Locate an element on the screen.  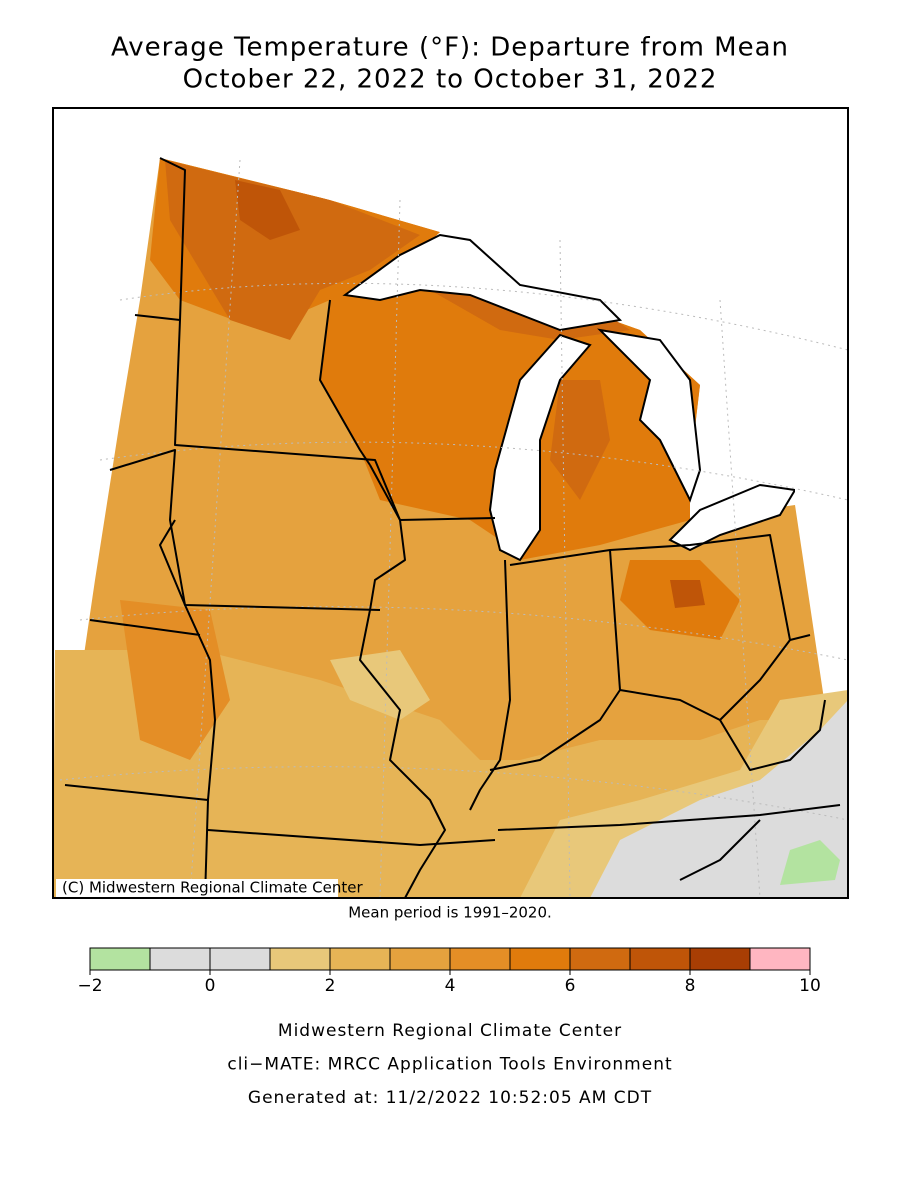
legend-tick-label: 4 is located at coordinates (450, 986).